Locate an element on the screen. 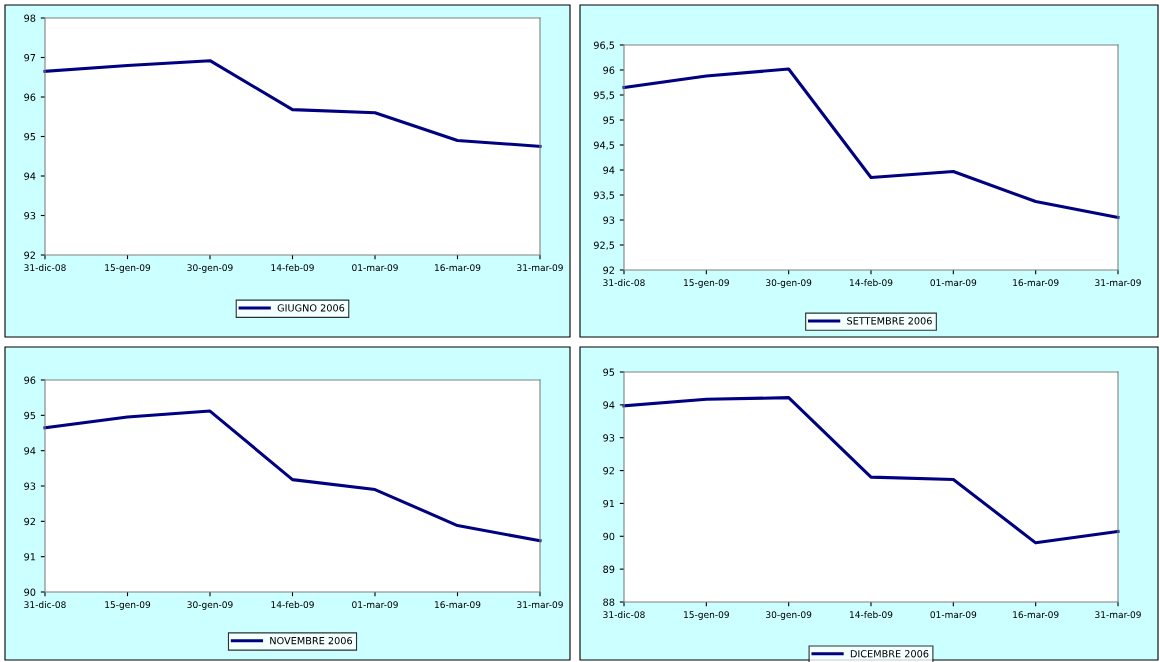 This screenshot has height=662, width=1160. y-tick-label: 93,5 is located at coordinates (604, 195).